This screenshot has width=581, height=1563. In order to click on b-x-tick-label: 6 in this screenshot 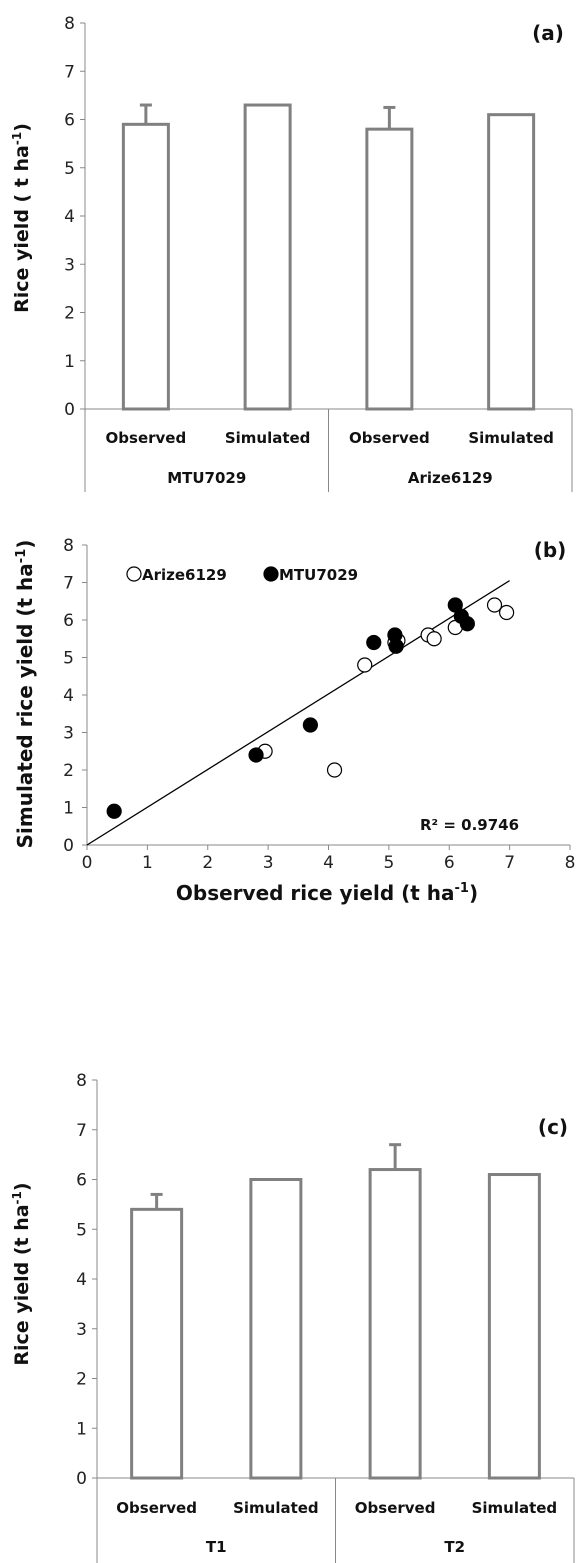, I will do `click(449, 863)`.